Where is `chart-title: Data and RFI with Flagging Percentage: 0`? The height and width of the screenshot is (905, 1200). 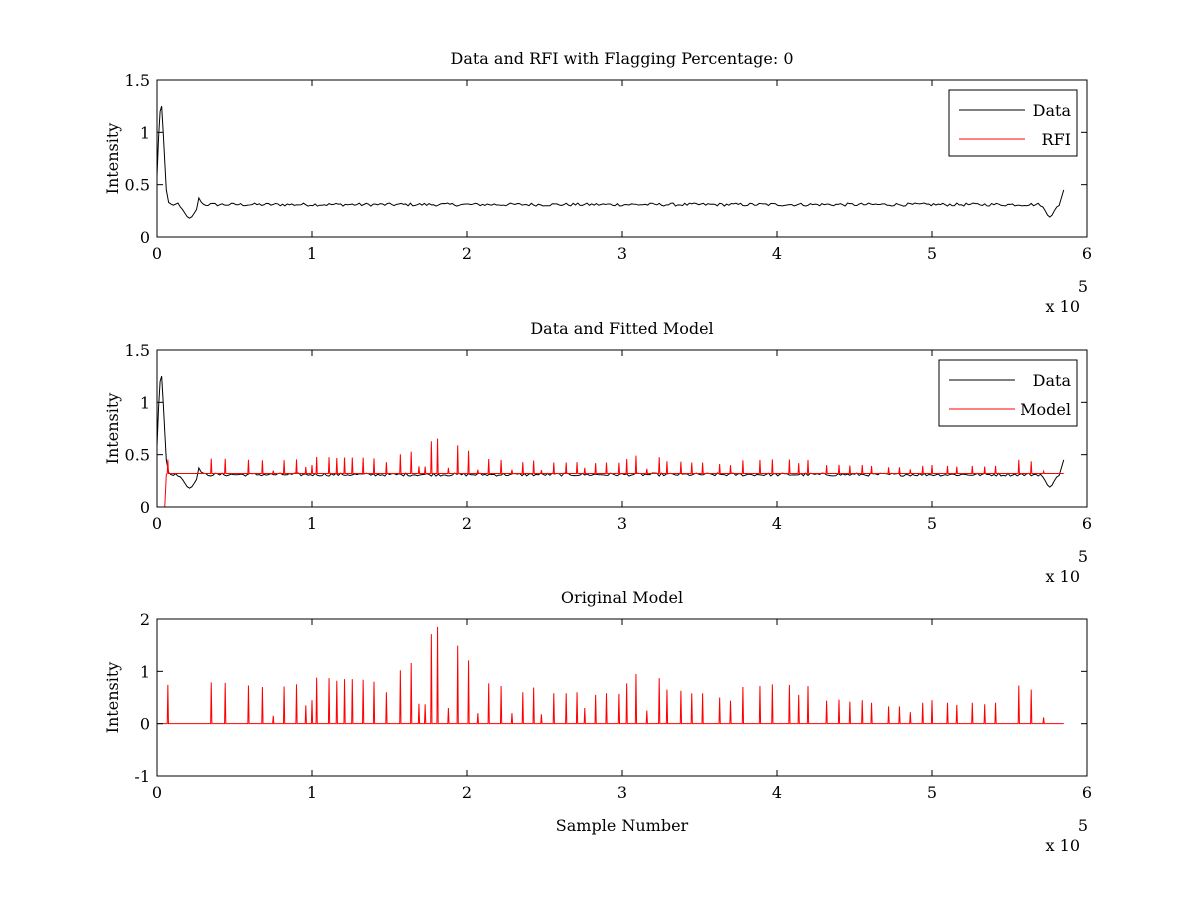
chart-title: Data and RFI with Flagging Percentage: 0 is located at coordinates (621, 58).